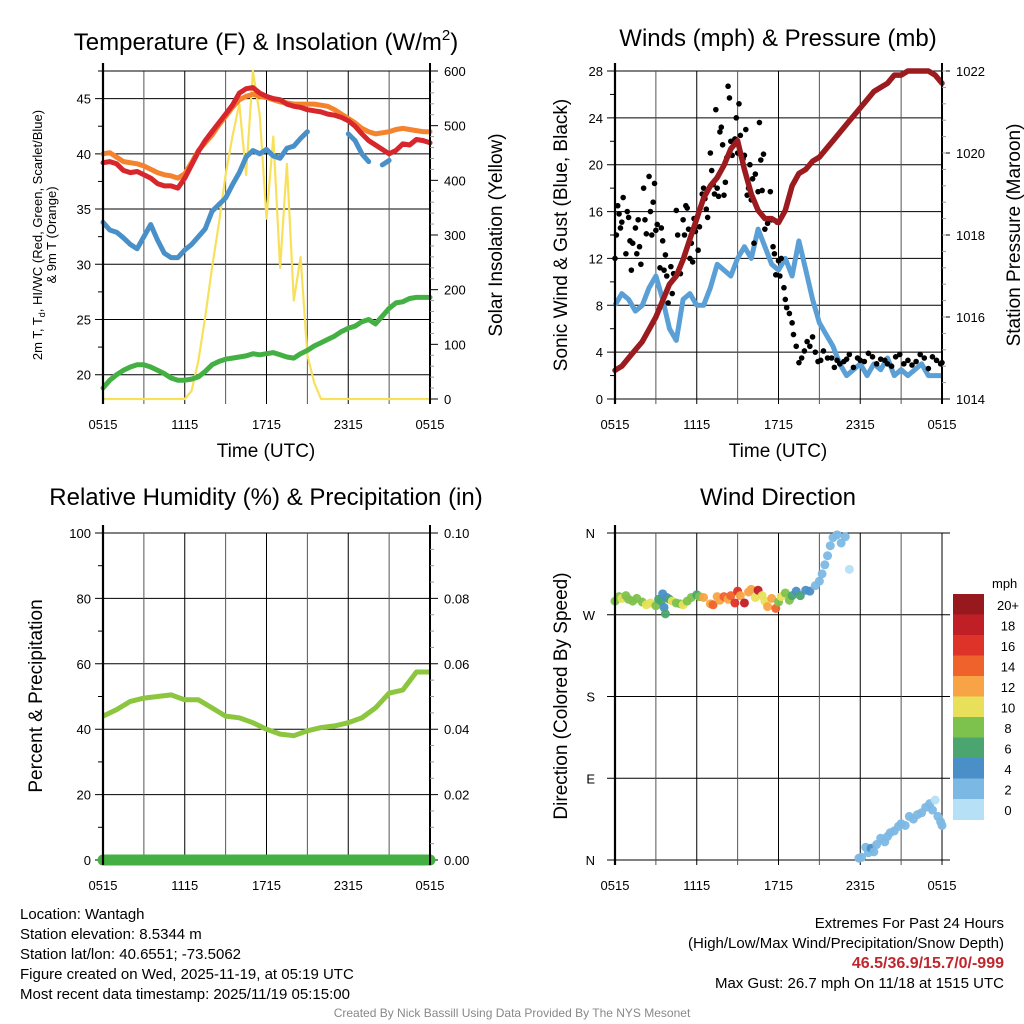  What do you see at coordinates (456, 533) in the screenshot?
I see `y2-tick-label: 0.10` at bounding box center [456, 533].